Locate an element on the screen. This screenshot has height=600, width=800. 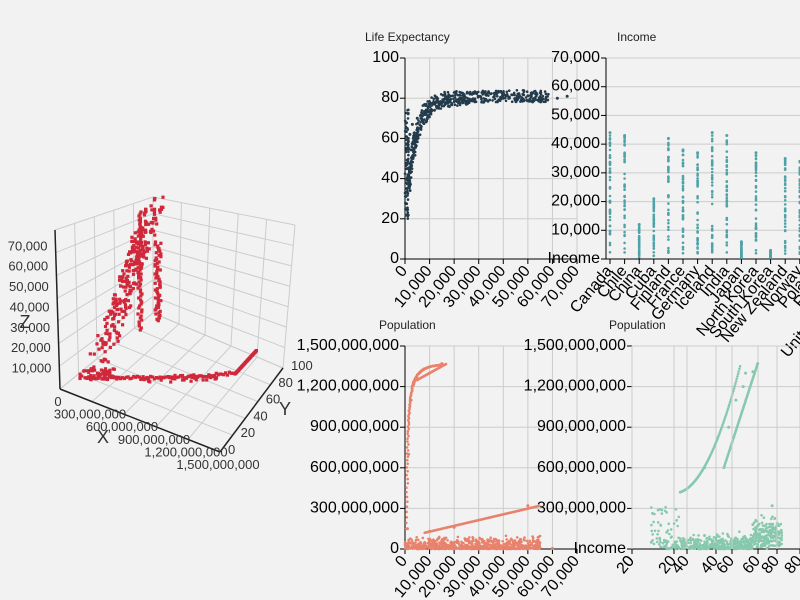
grid-floor is located at coordinates (186, 372).